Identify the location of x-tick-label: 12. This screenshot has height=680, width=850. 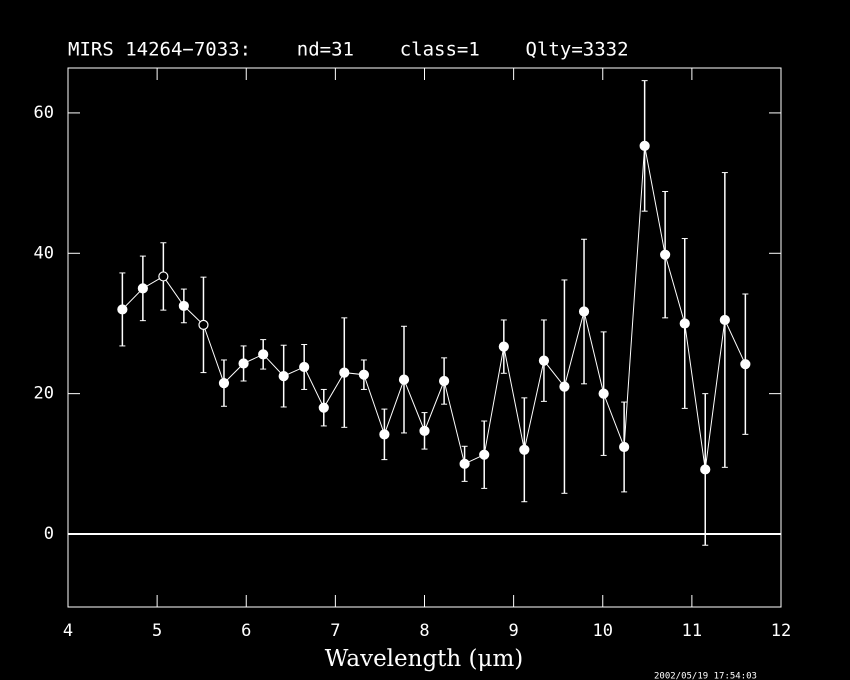
(781, 631).